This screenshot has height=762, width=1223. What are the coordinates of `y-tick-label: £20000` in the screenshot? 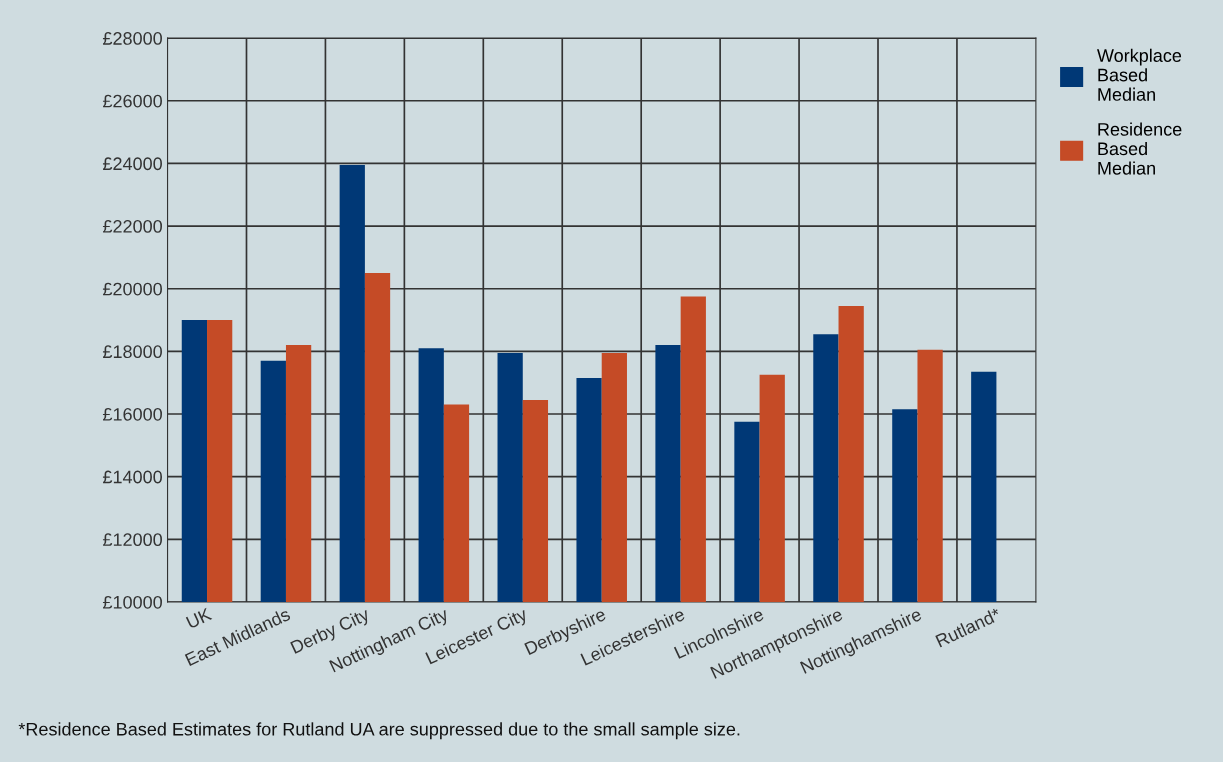 It's located at (132, 289).